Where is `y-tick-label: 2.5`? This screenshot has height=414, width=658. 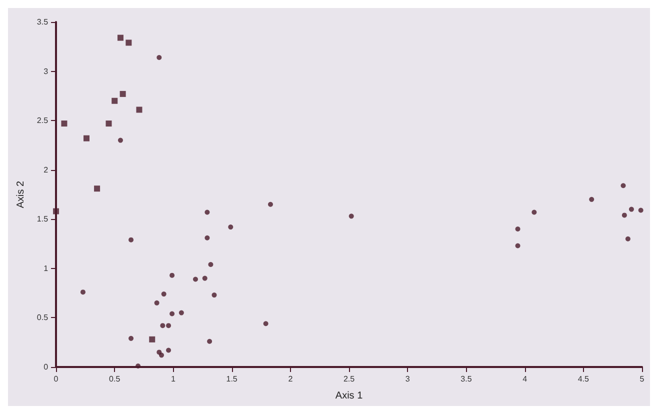 y-tick-label: 2.5 is located at coordinates (42, 121).